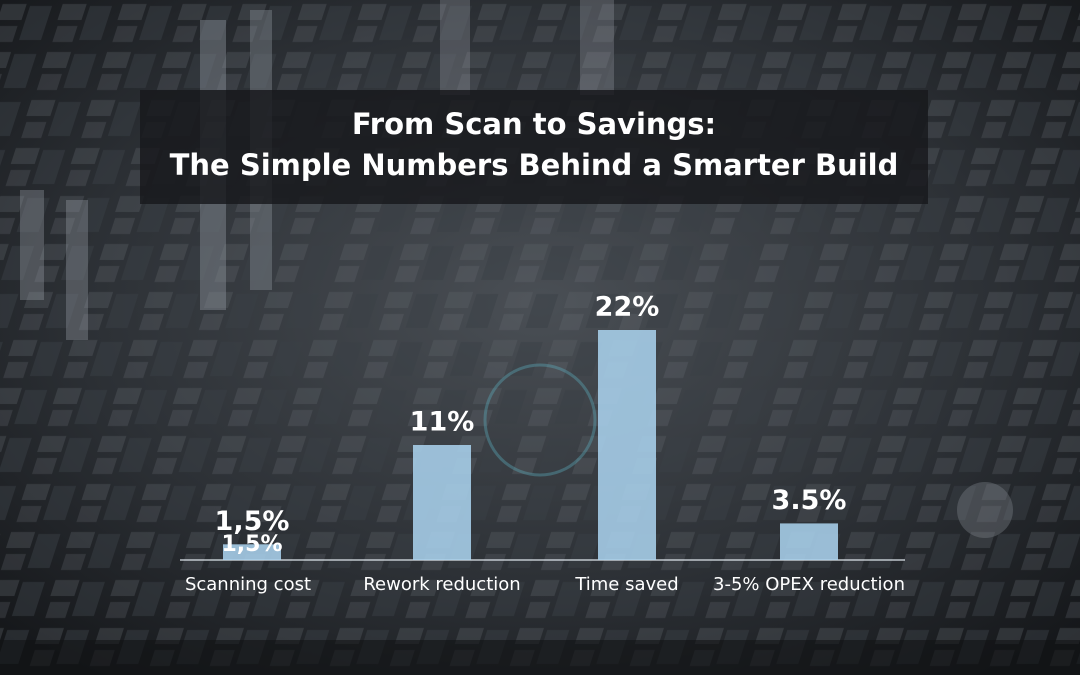 The width and height of the screenshot is (1080, 675). What do you see at coordinates (248, 584) in the screenshot?
I see `x-tick-label: Scanning cost` at bounding box center [248, 584].